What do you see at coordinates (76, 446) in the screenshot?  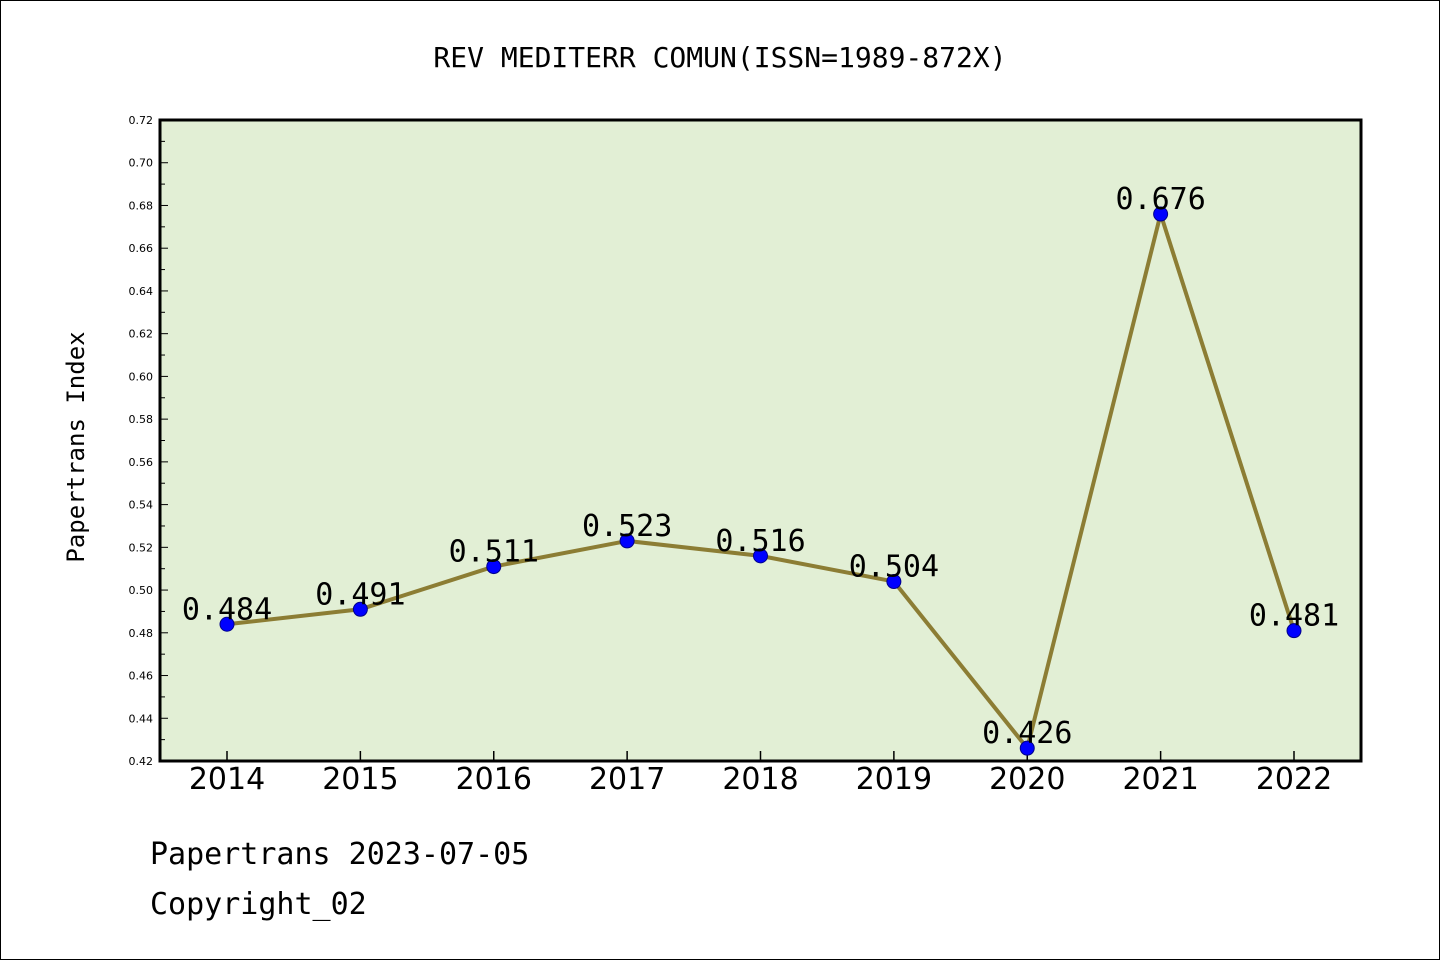 I see `y-axis-label: Papertrans Index` at bounding box center [76, 446].